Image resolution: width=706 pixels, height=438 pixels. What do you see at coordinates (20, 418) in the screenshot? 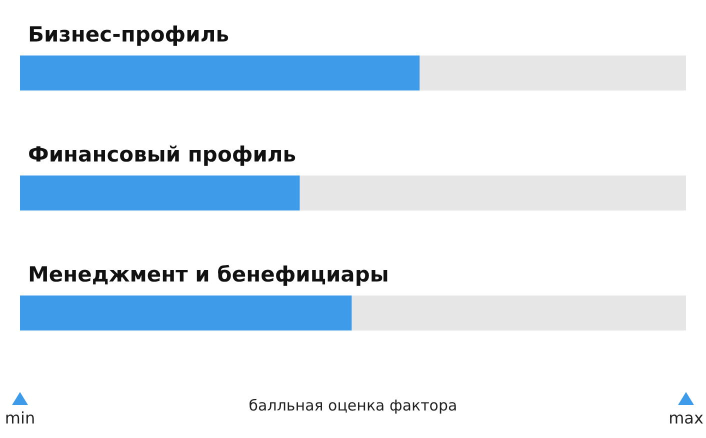
I see `text: min` at bounding box center [20, 418].